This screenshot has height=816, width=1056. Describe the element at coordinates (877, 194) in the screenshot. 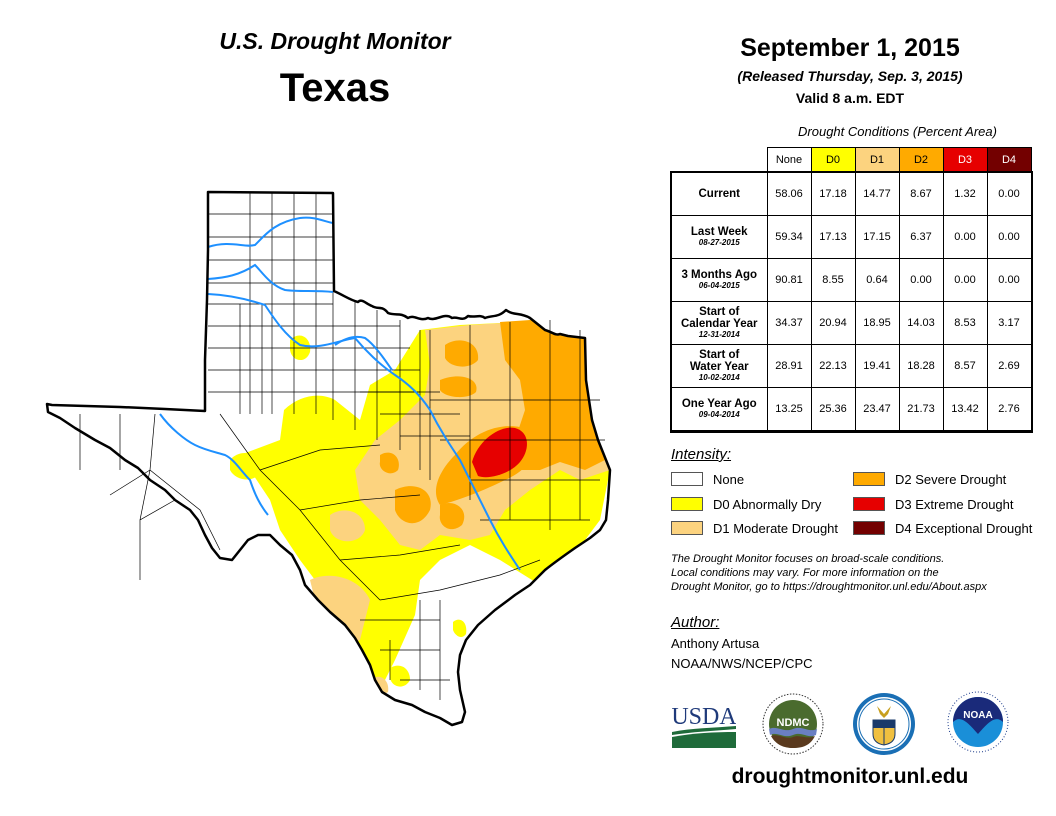

I see `cell-d1: 14.77` at that location.